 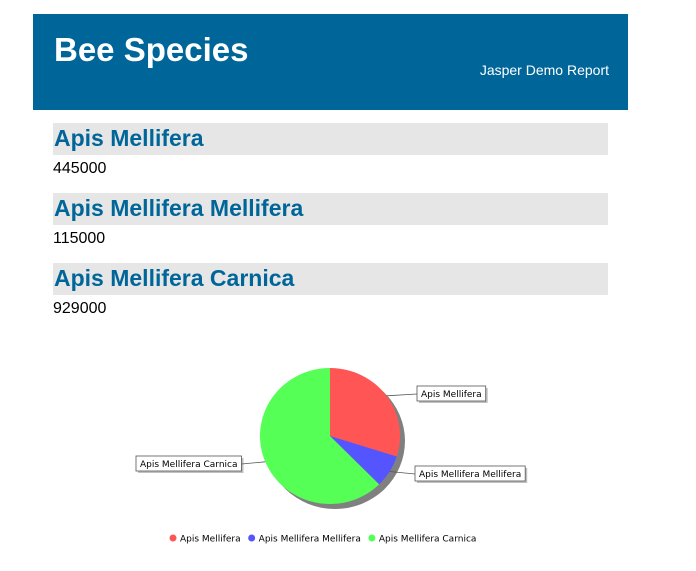 I want to click on group-section: Apis Mellifera 445000, so click(x=330, y=150).